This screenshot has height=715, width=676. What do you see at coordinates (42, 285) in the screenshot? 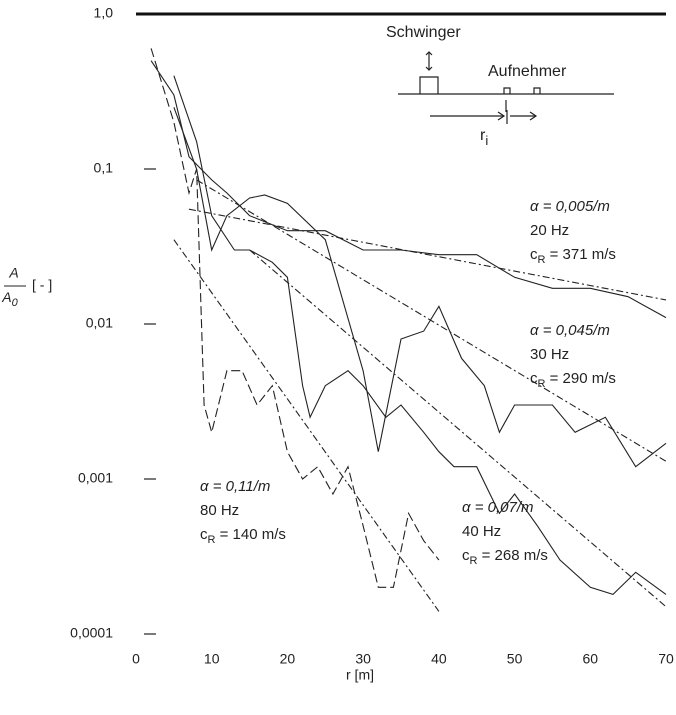
I see `y-axis-label: [ - ]` at bounding box center [42, 285].